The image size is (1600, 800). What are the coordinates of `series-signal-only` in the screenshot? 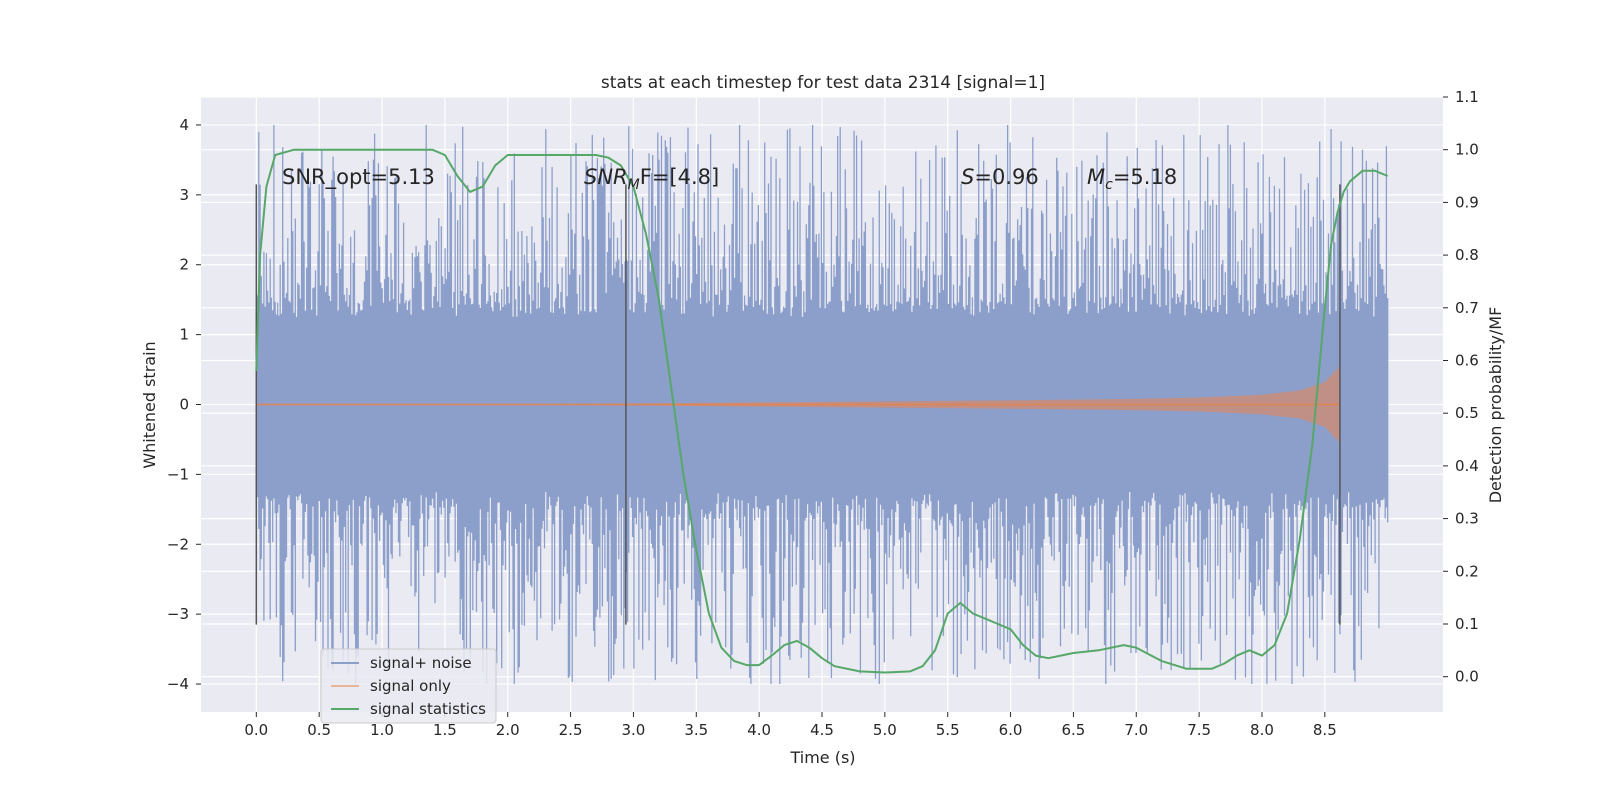 It's located at (798, 404).